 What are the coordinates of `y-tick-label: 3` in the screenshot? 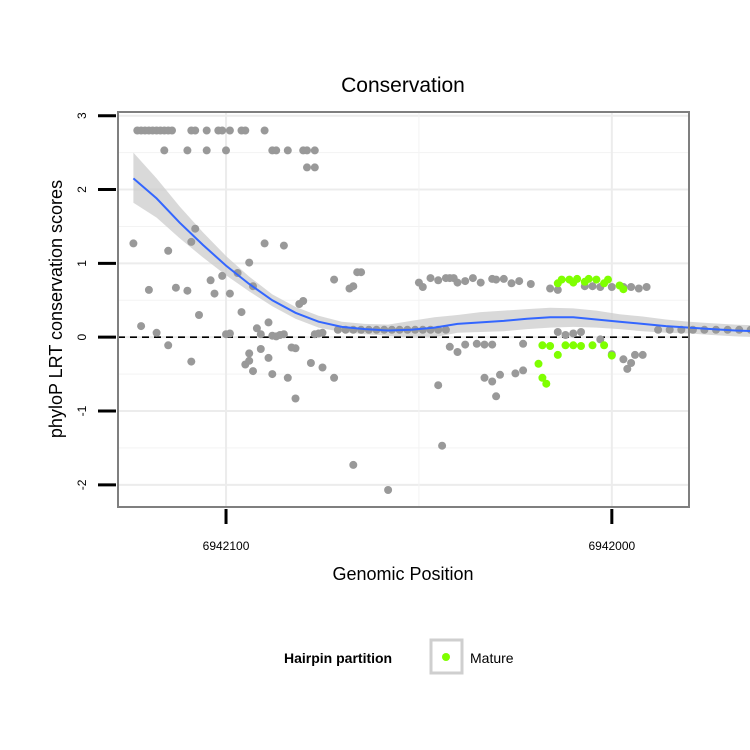 It's located at (82, 115).